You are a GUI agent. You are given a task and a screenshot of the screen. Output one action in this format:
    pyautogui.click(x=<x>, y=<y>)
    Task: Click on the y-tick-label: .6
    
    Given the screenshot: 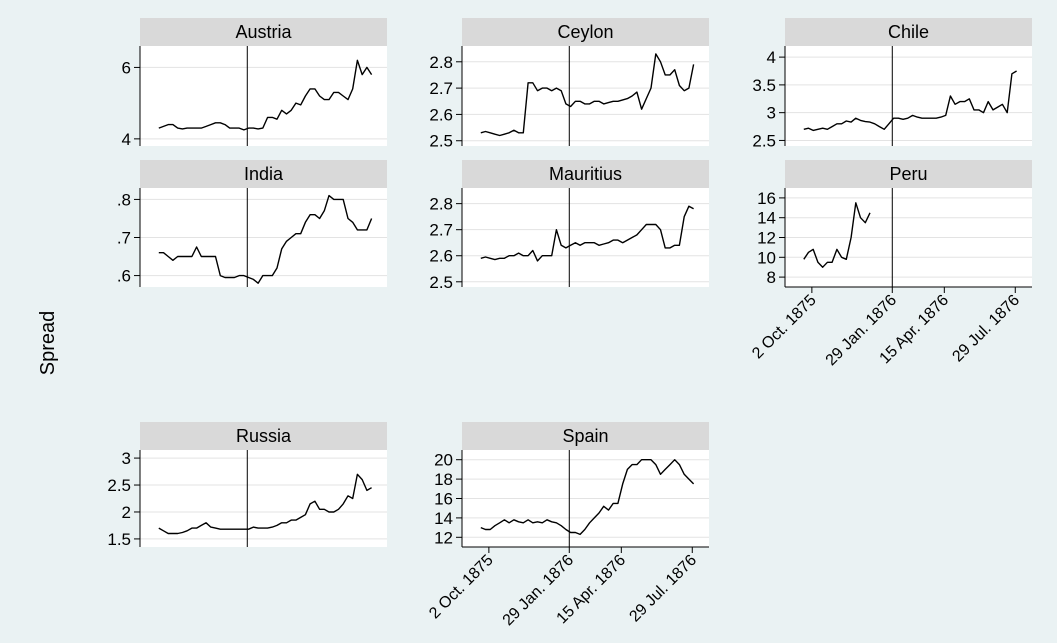 What is the action you would take?
    pyautogui.click(x=124, y=276)
    